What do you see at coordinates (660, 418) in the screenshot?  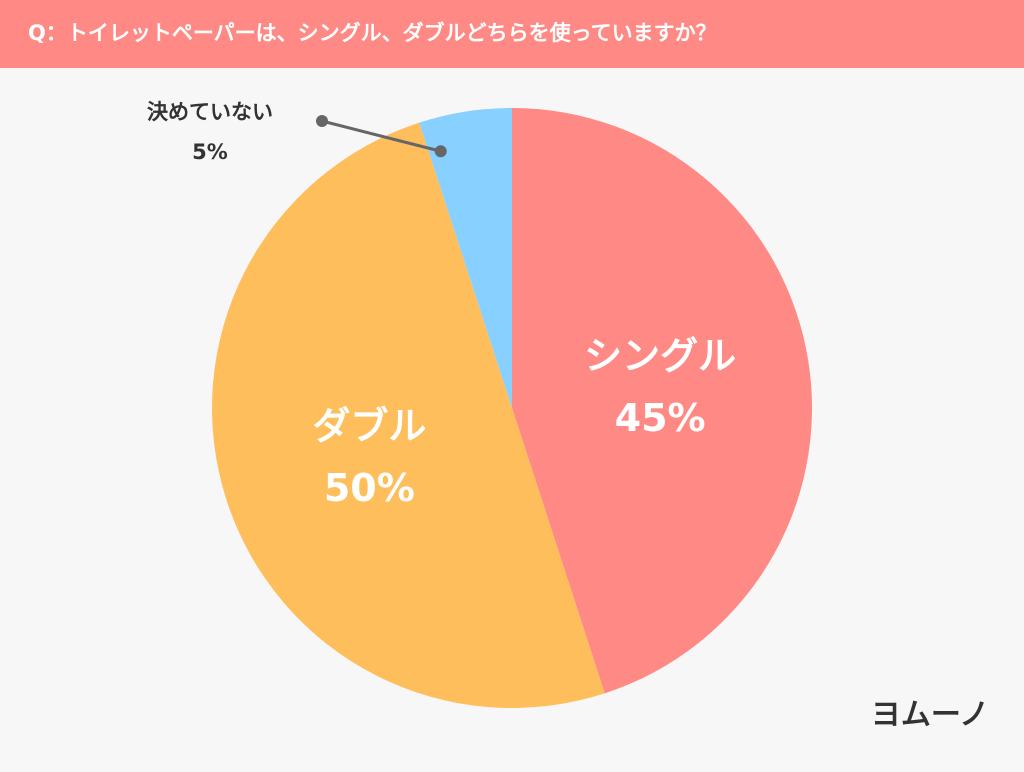 I see `value-label: 45%` at bounding box center [660, 418].